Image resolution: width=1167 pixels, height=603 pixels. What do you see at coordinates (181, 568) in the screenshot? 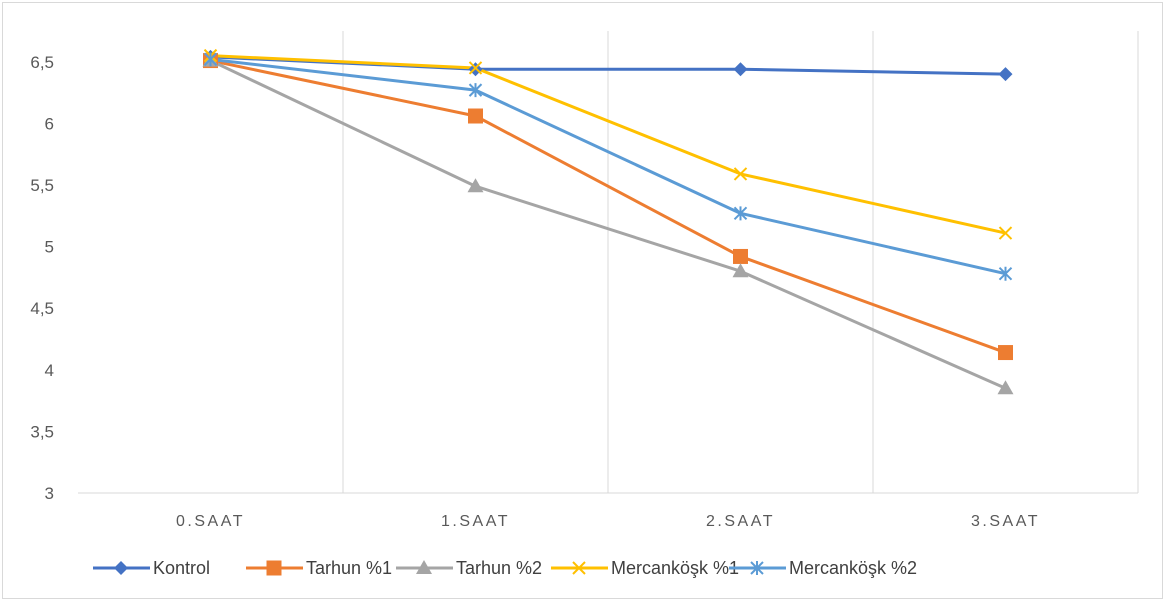
I see `legend-label: Kontrol` at bounding box center [181, 568].